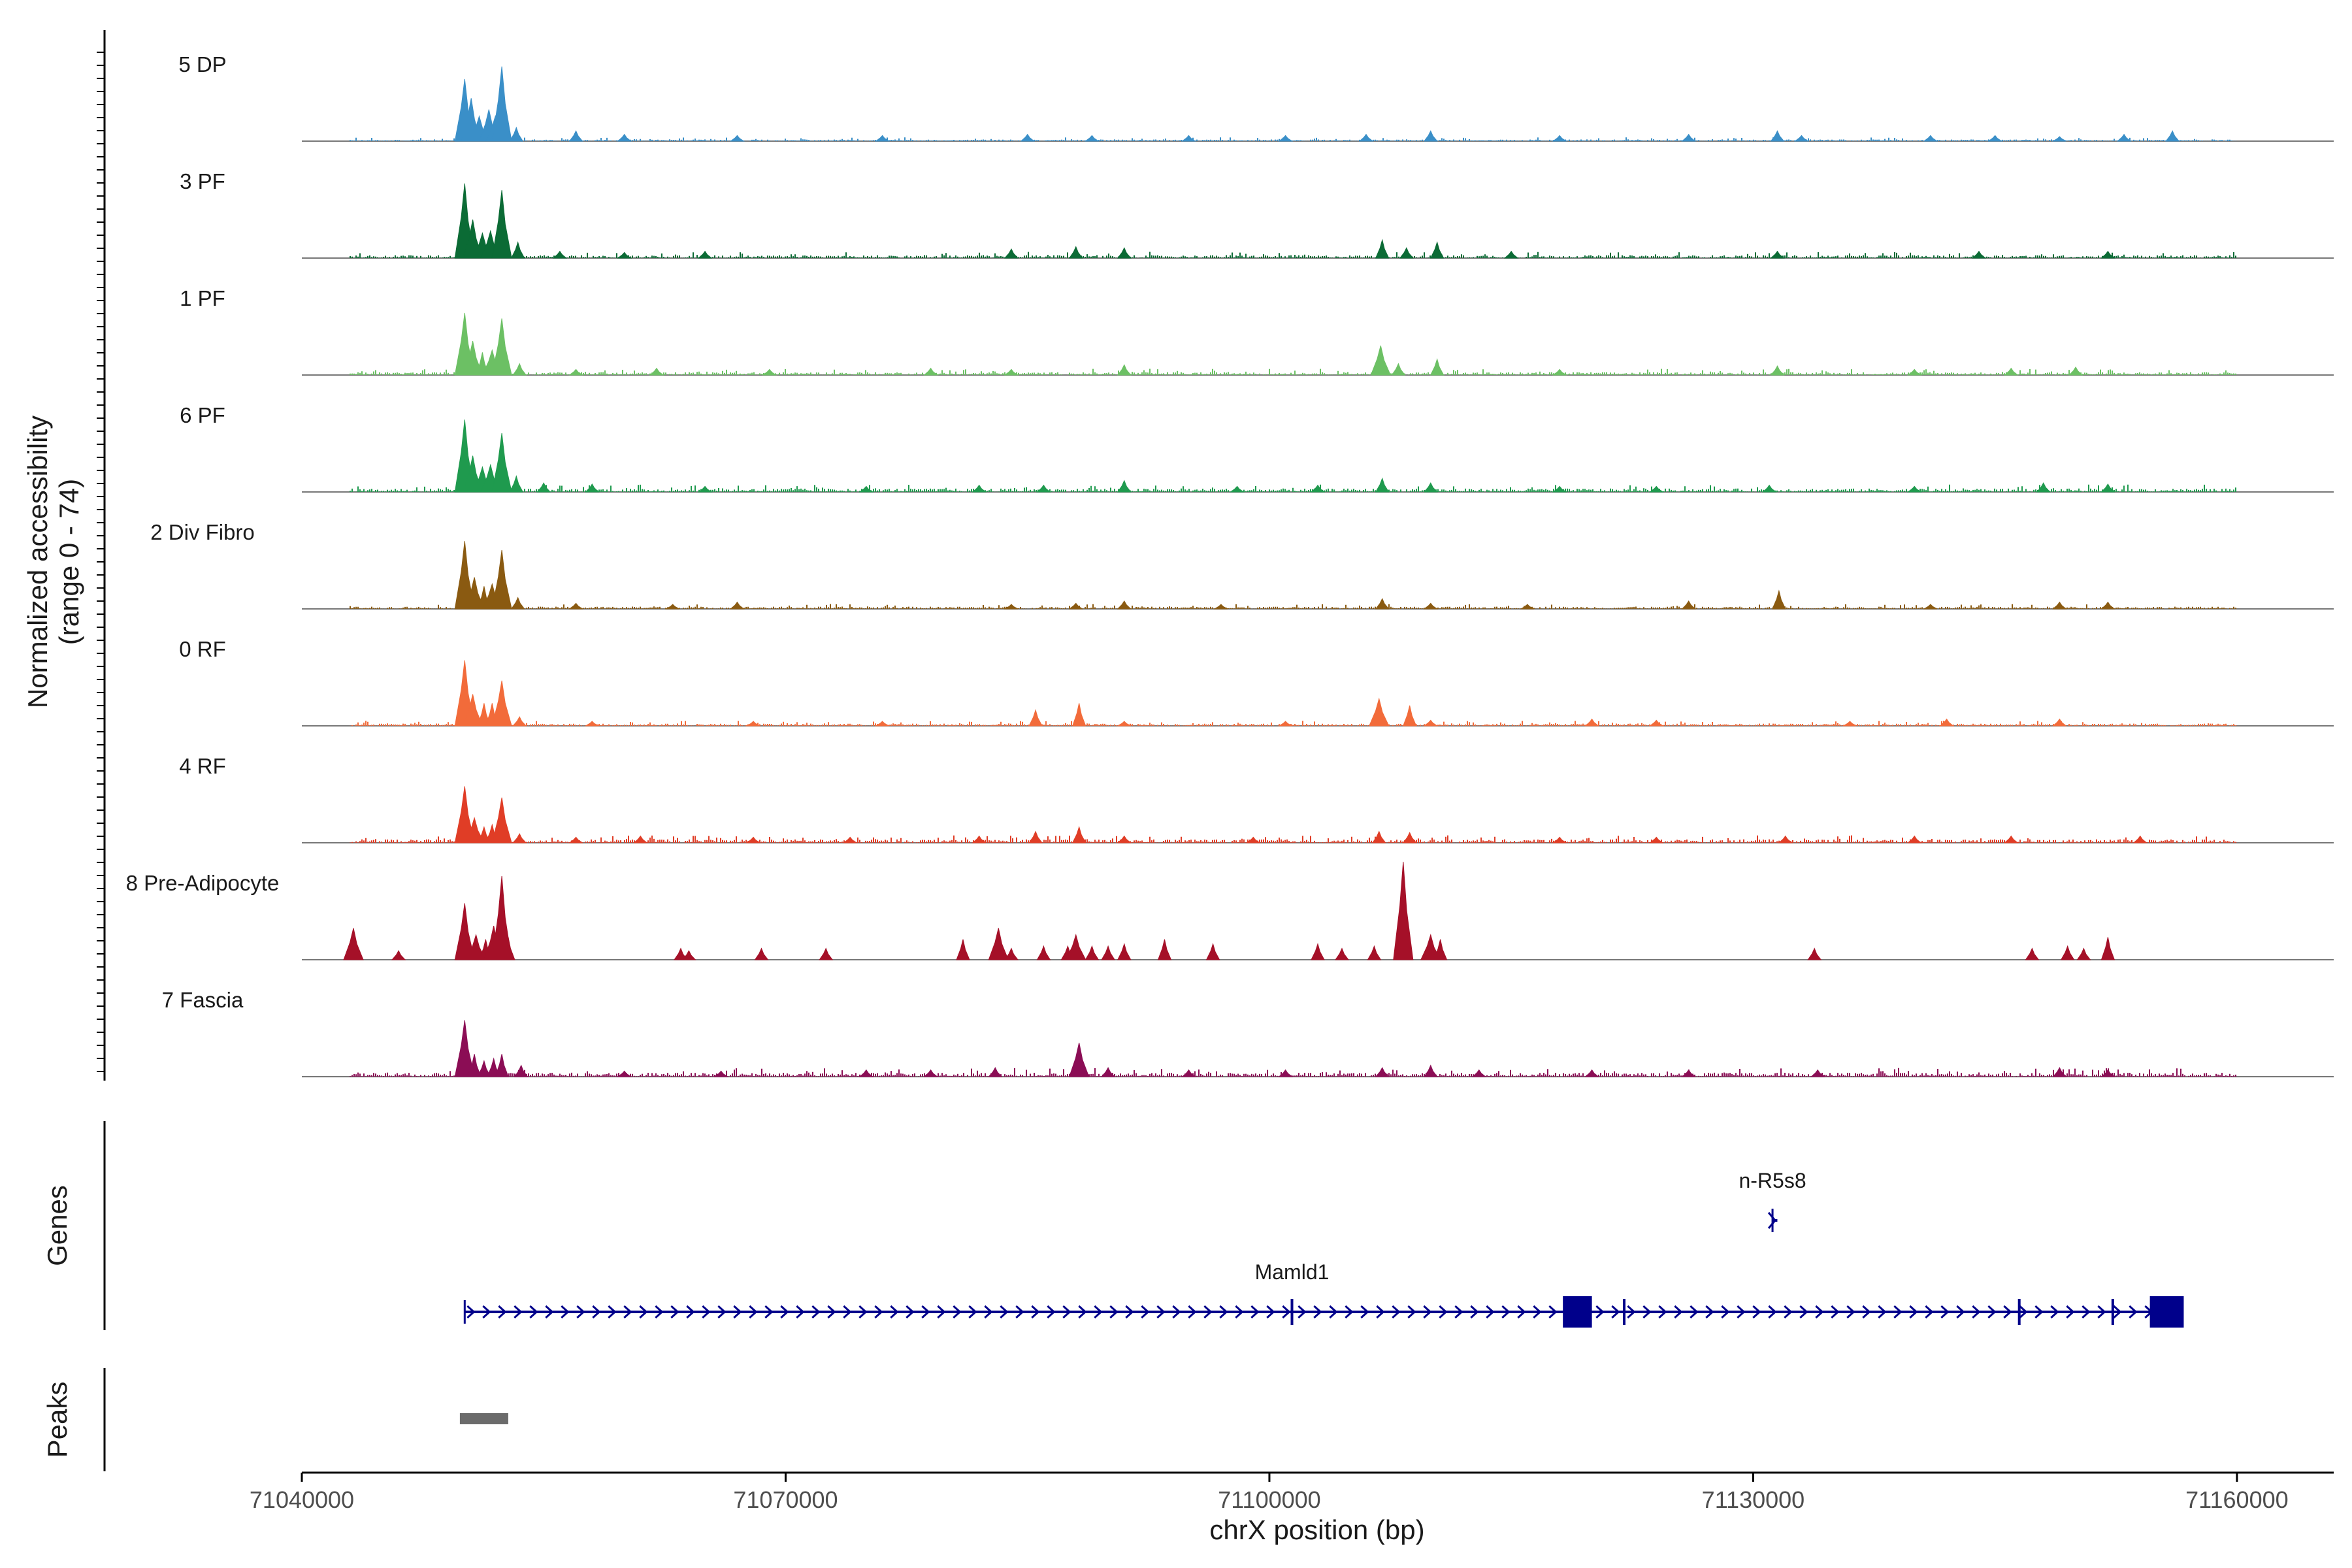 Image resolution: width=2352 pixels, height=1568 pixels. I want to click on y-axis-title-line2: (range 0 - 74), so click(69, 562).